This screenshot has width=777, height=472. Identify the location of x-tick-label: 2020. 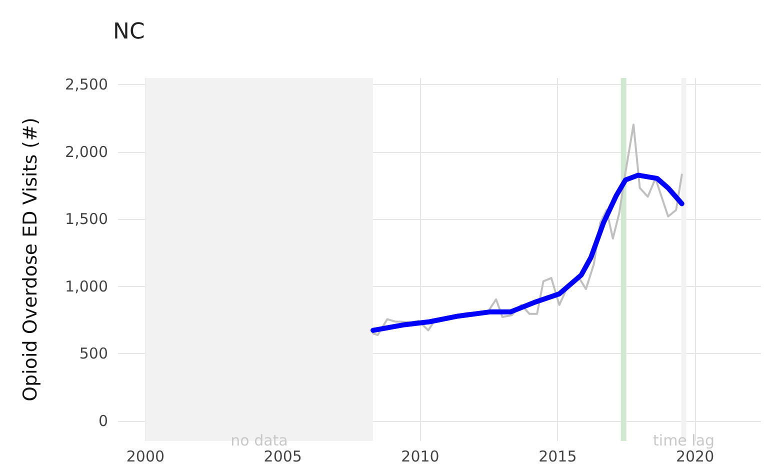
(695, 457).